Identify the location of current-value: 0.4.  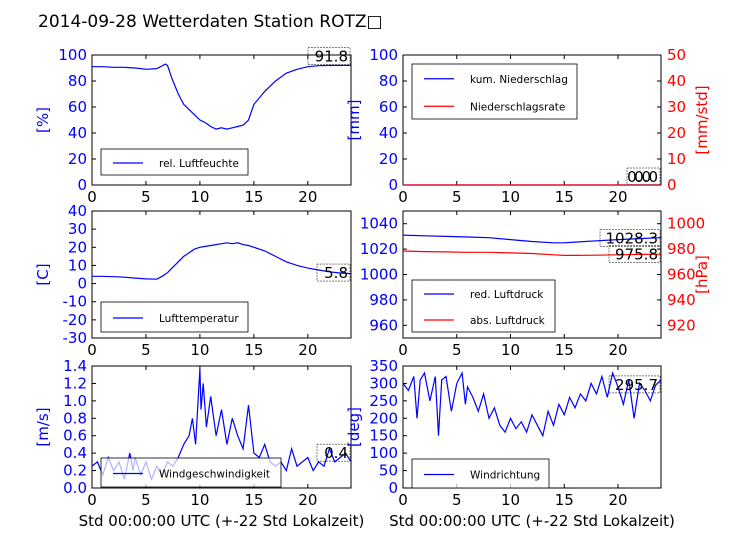
(336, 453).